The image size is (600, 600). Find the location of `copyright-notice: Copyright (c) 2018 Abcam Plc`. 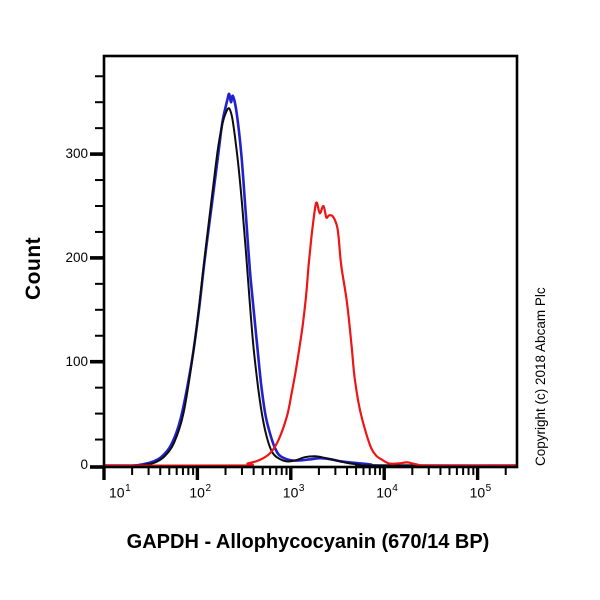

copyright-notice: Copyright (c) 2018 Abcam Plc is located at coordinates (540, 376).